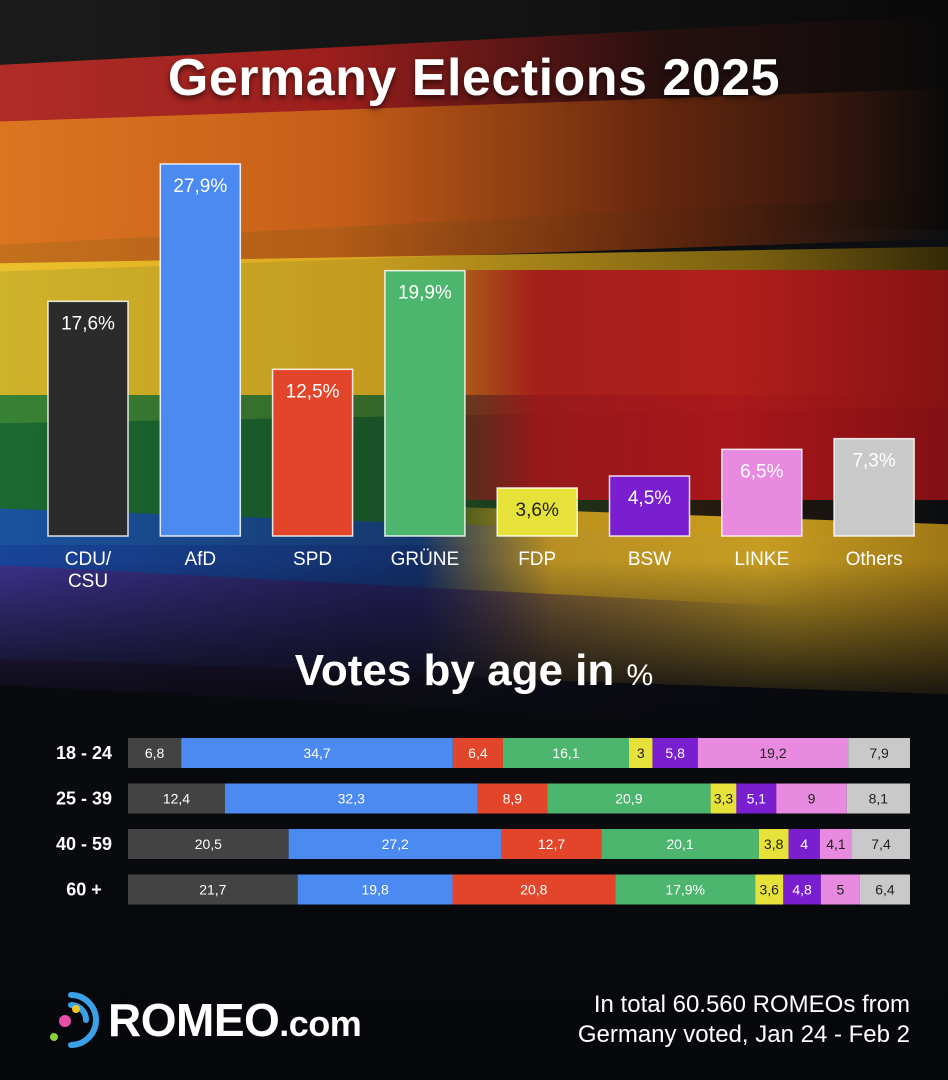 This screenshot has width=948, height=1080. I want to click on age-segment-value: 19,2, so click(772, 753).